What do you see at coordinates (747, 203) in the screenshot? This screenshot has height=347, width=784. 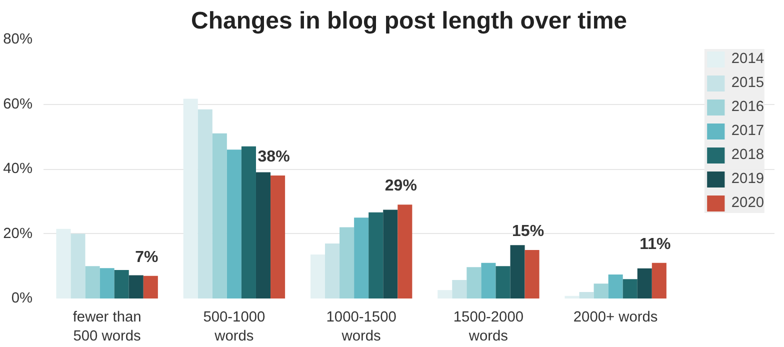 I see `legend-label: 2020` at bounding box center [747, 203].